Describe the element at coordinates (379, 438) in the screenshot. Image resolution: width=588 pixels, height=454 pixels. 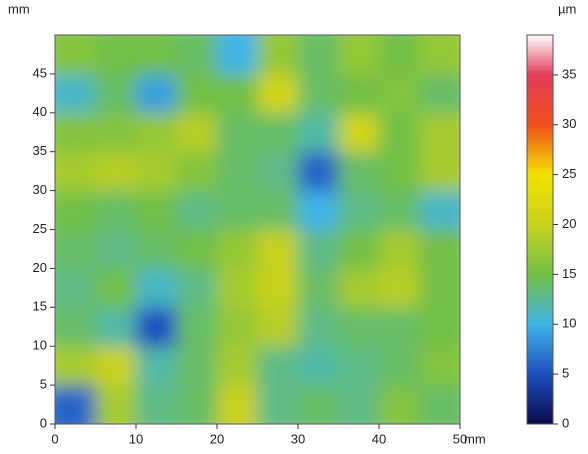
I see `x-tick-label: 40` at that location.